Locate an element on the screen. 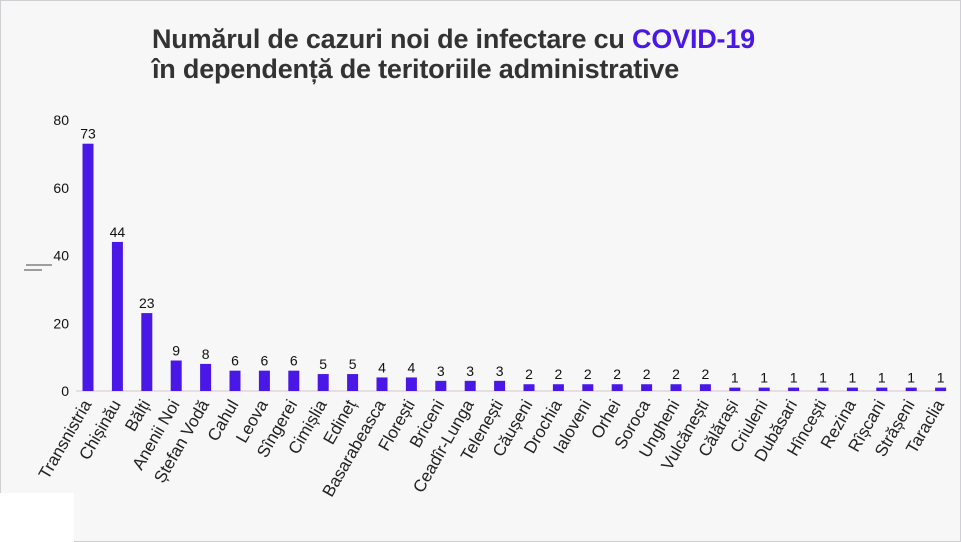 This screenshot has height=542, width=961. y-tick-label: 40 is located at coordinates (61, 256).